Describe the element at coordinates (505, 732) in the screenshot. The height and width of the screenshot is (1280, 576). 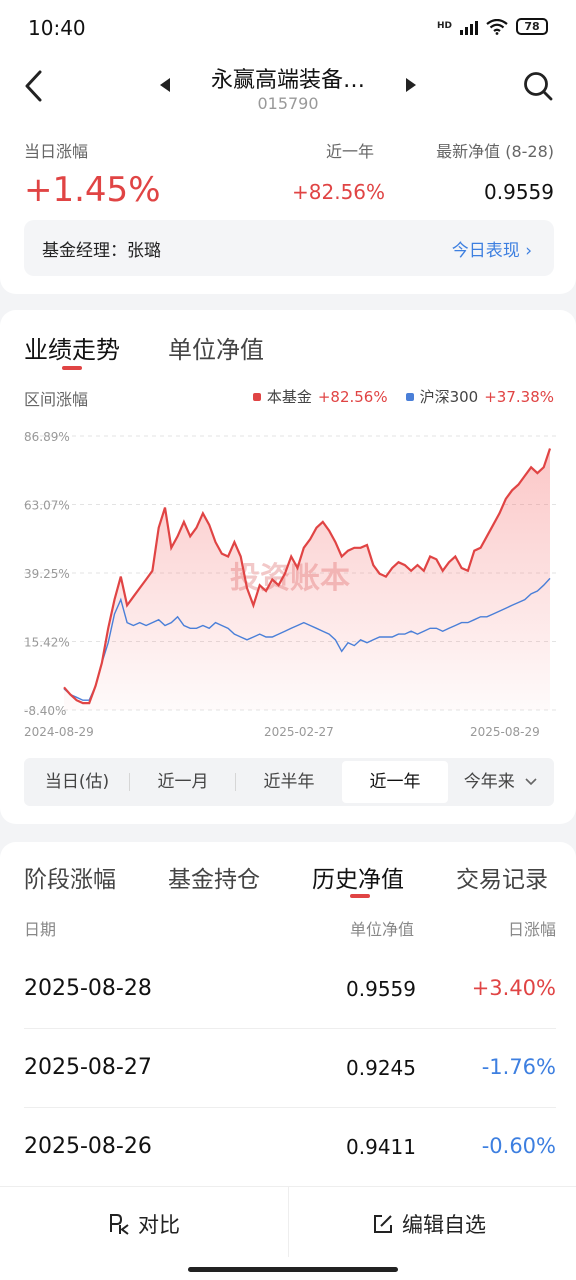
I see `x-tick-label: 2025-08-29` at that location.